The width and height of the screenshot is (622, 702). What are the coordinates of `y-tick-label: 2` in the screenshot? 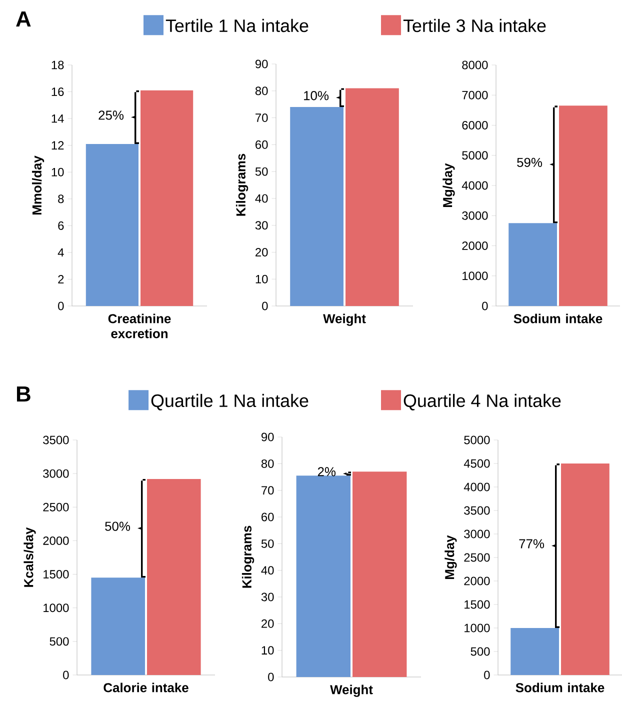 It's located at (61, 279).